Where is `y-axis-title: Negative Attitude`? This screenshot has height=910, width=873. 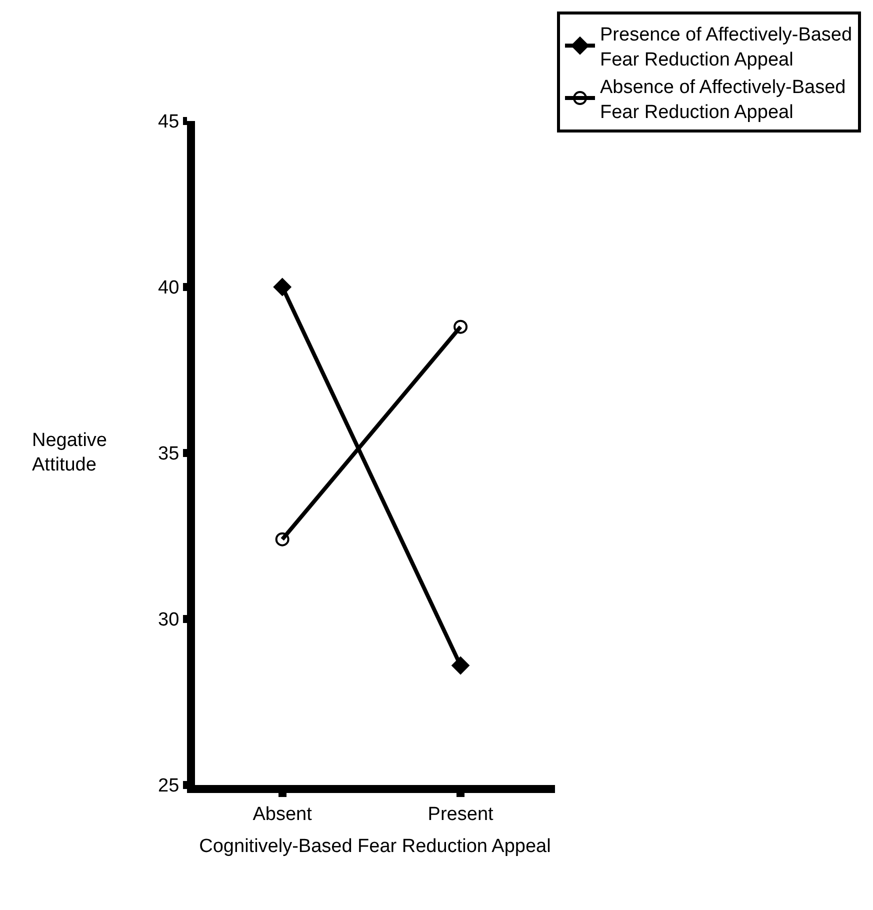
y-axis-title: Negative Attitude is located at coordinates (69, 453).